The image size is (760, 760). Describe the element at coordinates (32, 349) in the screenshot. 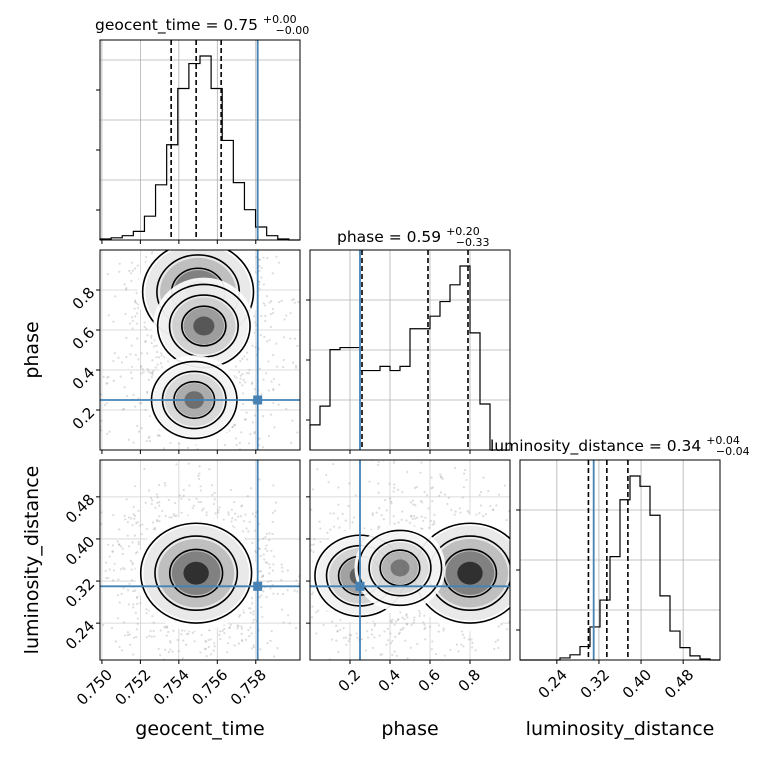

I see `ylabel-phase: phase` at that location.